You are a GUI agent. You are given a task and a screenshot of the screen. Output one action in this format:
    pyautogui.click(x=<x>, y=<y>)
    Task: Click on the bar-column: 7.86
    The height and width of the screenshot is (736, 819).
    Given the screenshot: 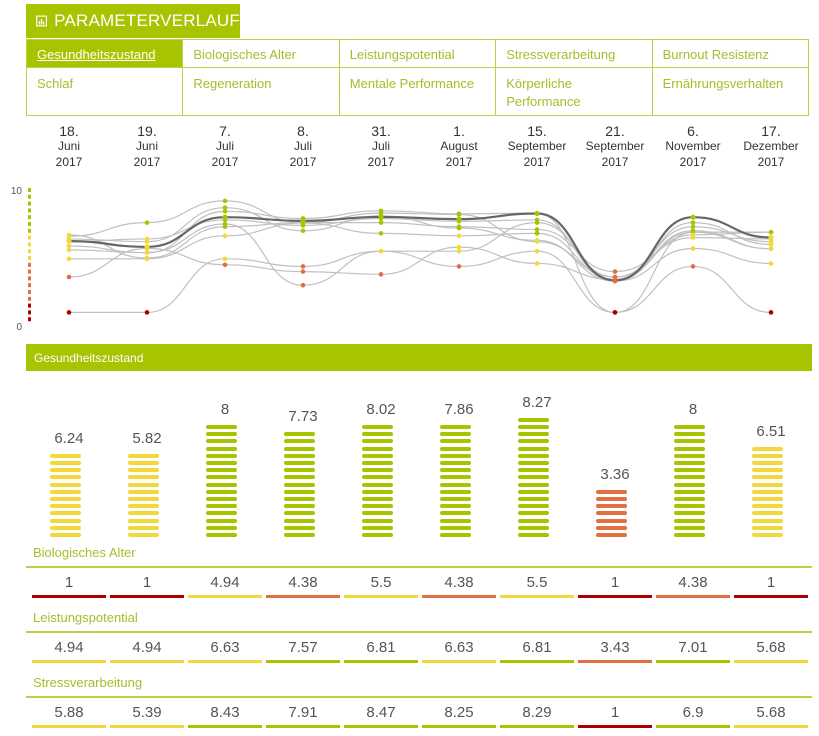 What is the action you would take?
    pyautogui.click(x=459, y=460)
    